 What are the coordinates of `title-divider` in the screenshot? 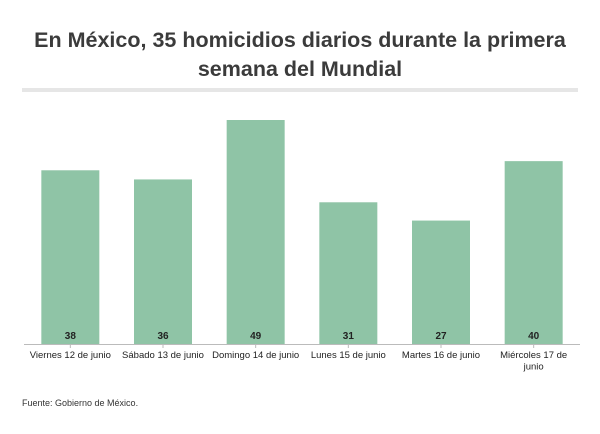 It's located at (300, 90).